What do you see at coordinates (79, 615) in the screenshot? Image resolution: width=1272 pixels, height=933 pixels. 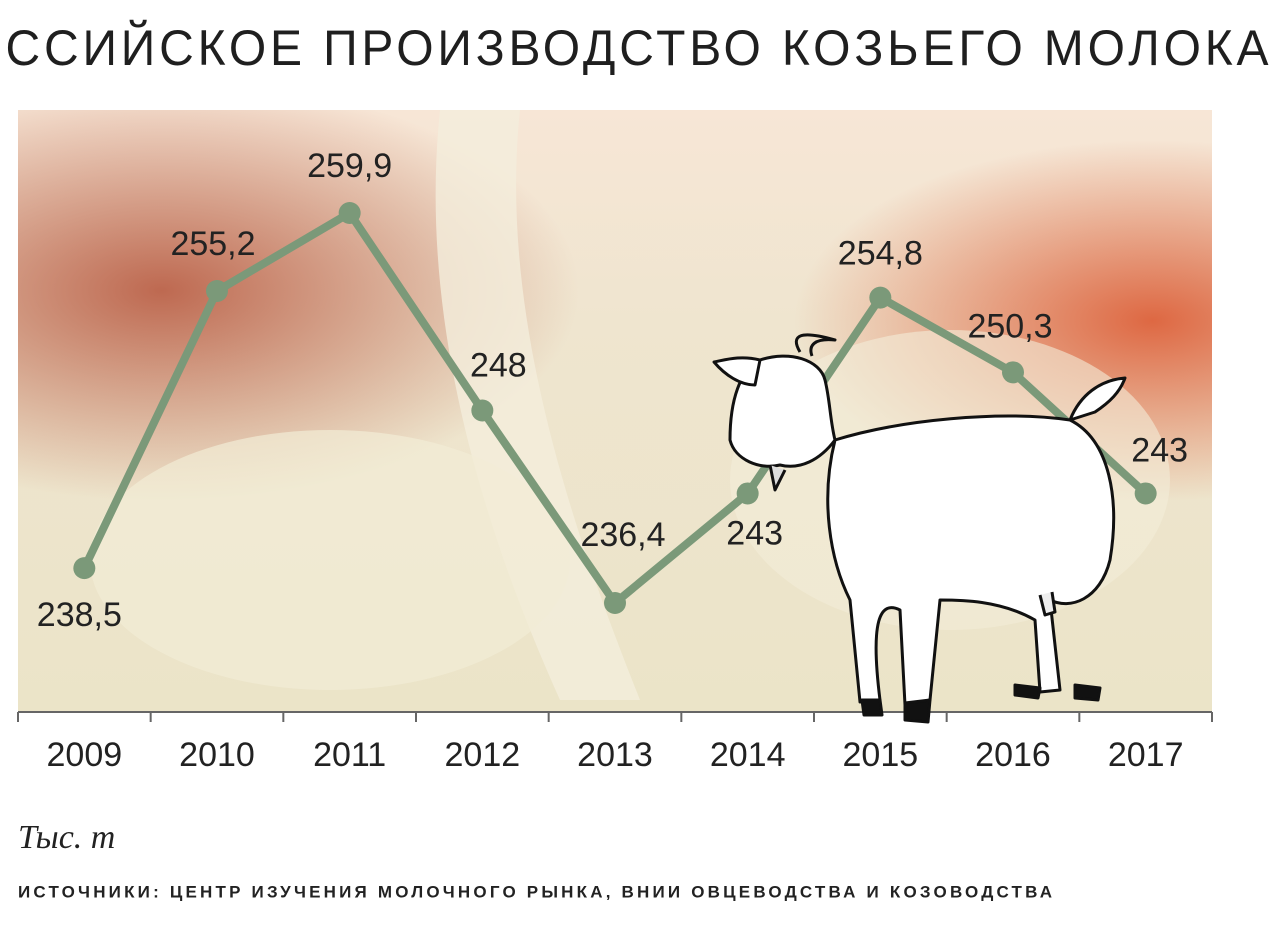 I see `value-label: 238,5` at bounding box center [79, 615].